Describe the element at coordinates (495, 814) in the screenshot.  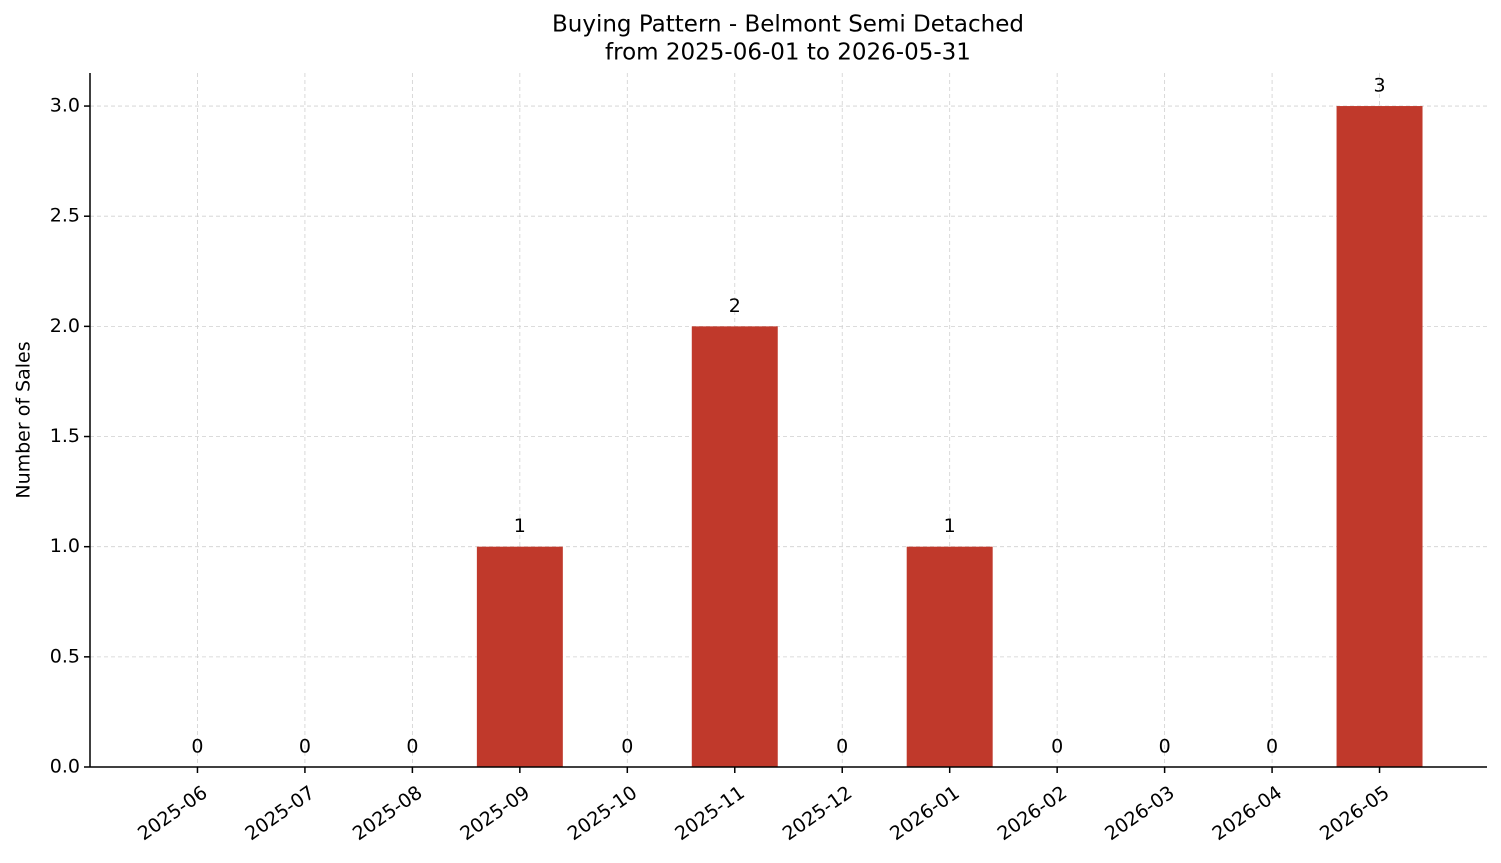
I see `x-tick-label: 2025-09` at that location.